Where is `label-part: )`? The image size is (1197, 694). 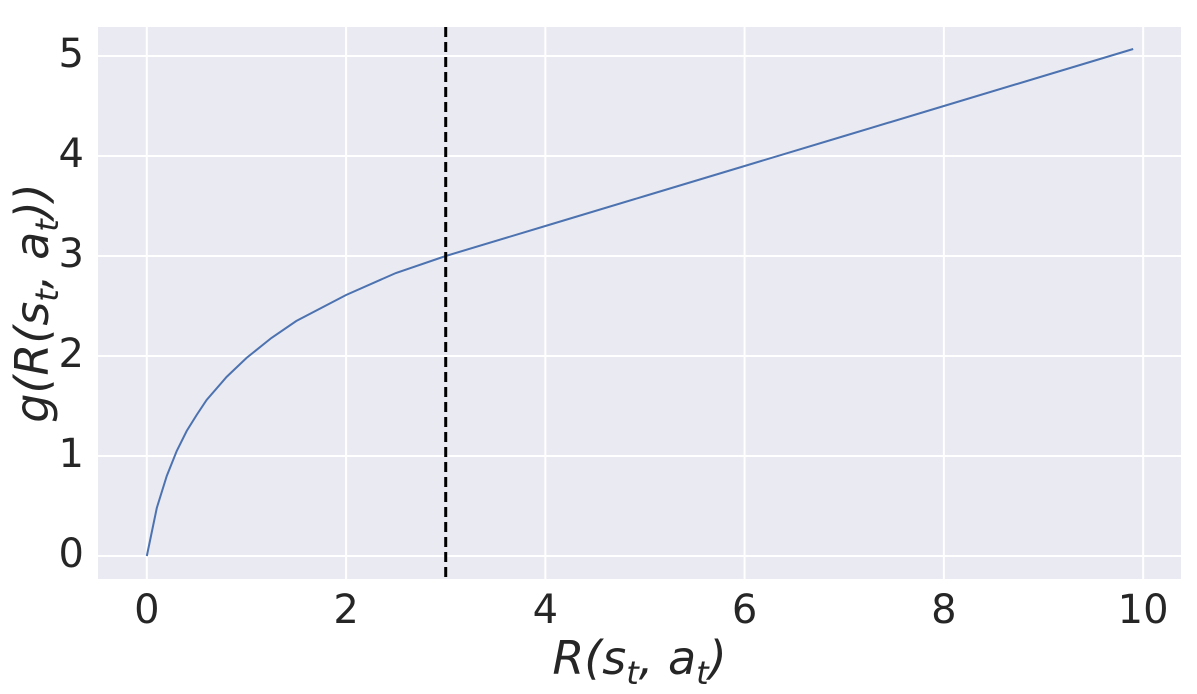 label-part: ) is located at coordinates (716, 658).